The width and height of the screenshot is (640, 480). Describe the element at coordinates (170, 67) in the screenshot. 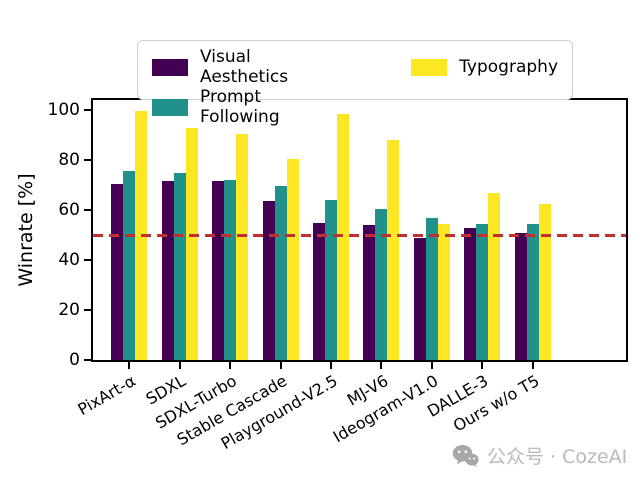

I see `legend-swatch-visual-aesthetics` at that location.